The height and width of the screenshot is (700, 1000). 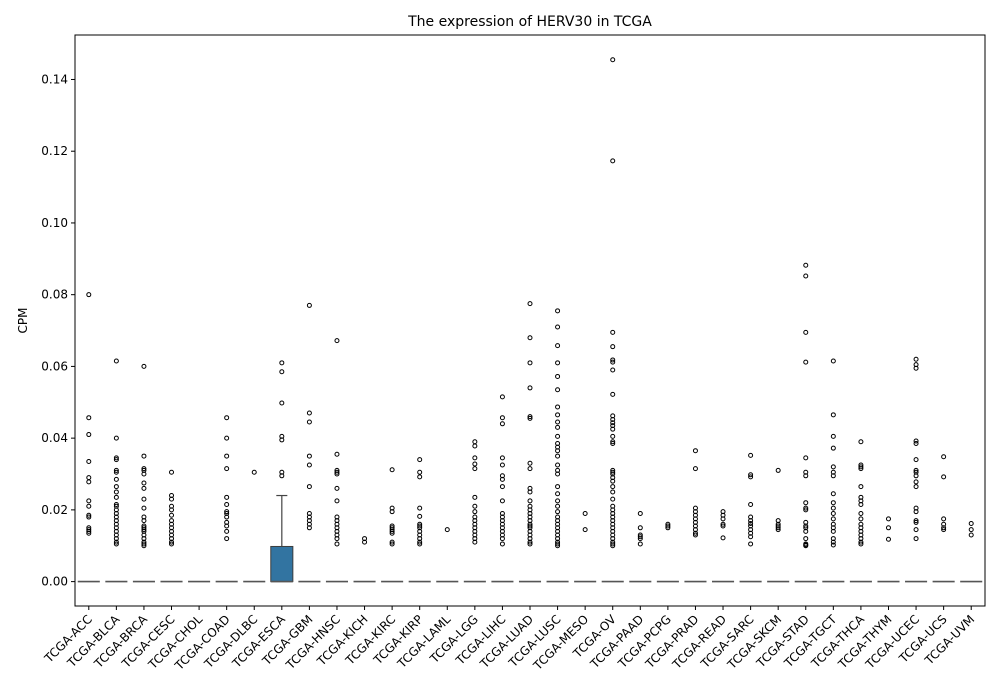 I want to click on y-tick-label: 0.02, so click(x=54, y=510).